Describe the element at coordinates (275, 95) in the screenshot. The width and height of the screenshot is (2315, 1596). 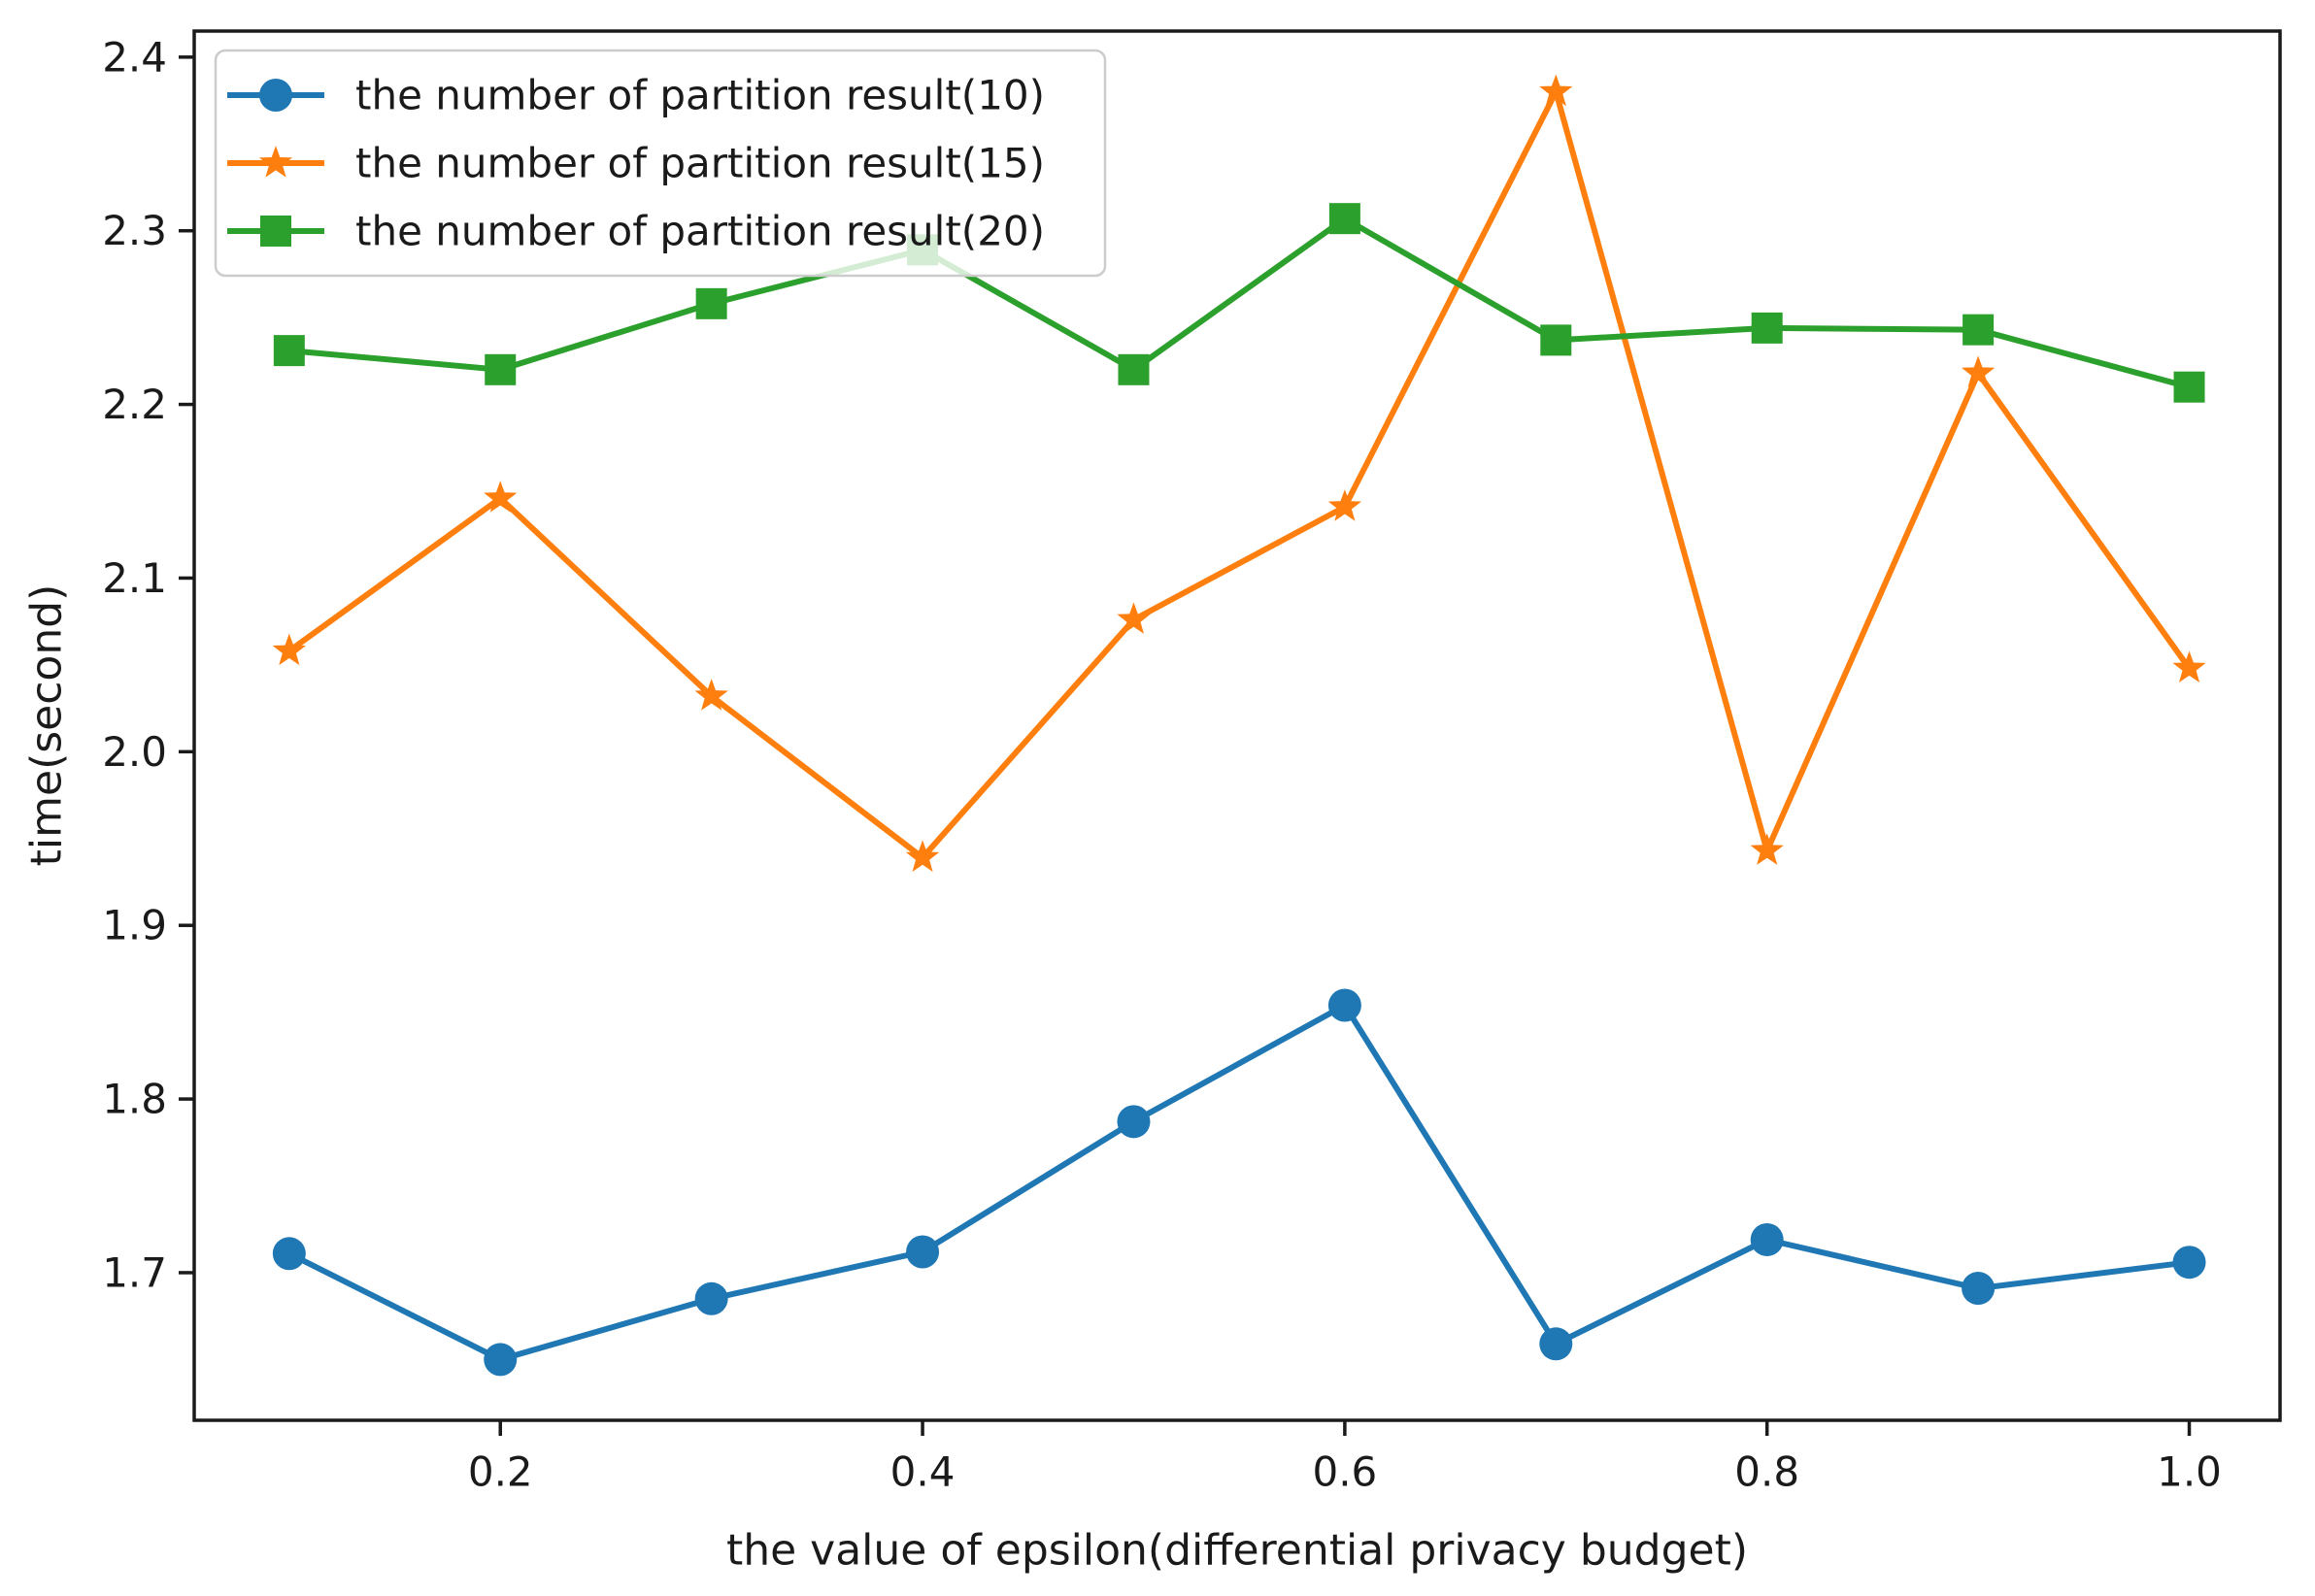
I see `legend-circle-marker-icon` at that location.